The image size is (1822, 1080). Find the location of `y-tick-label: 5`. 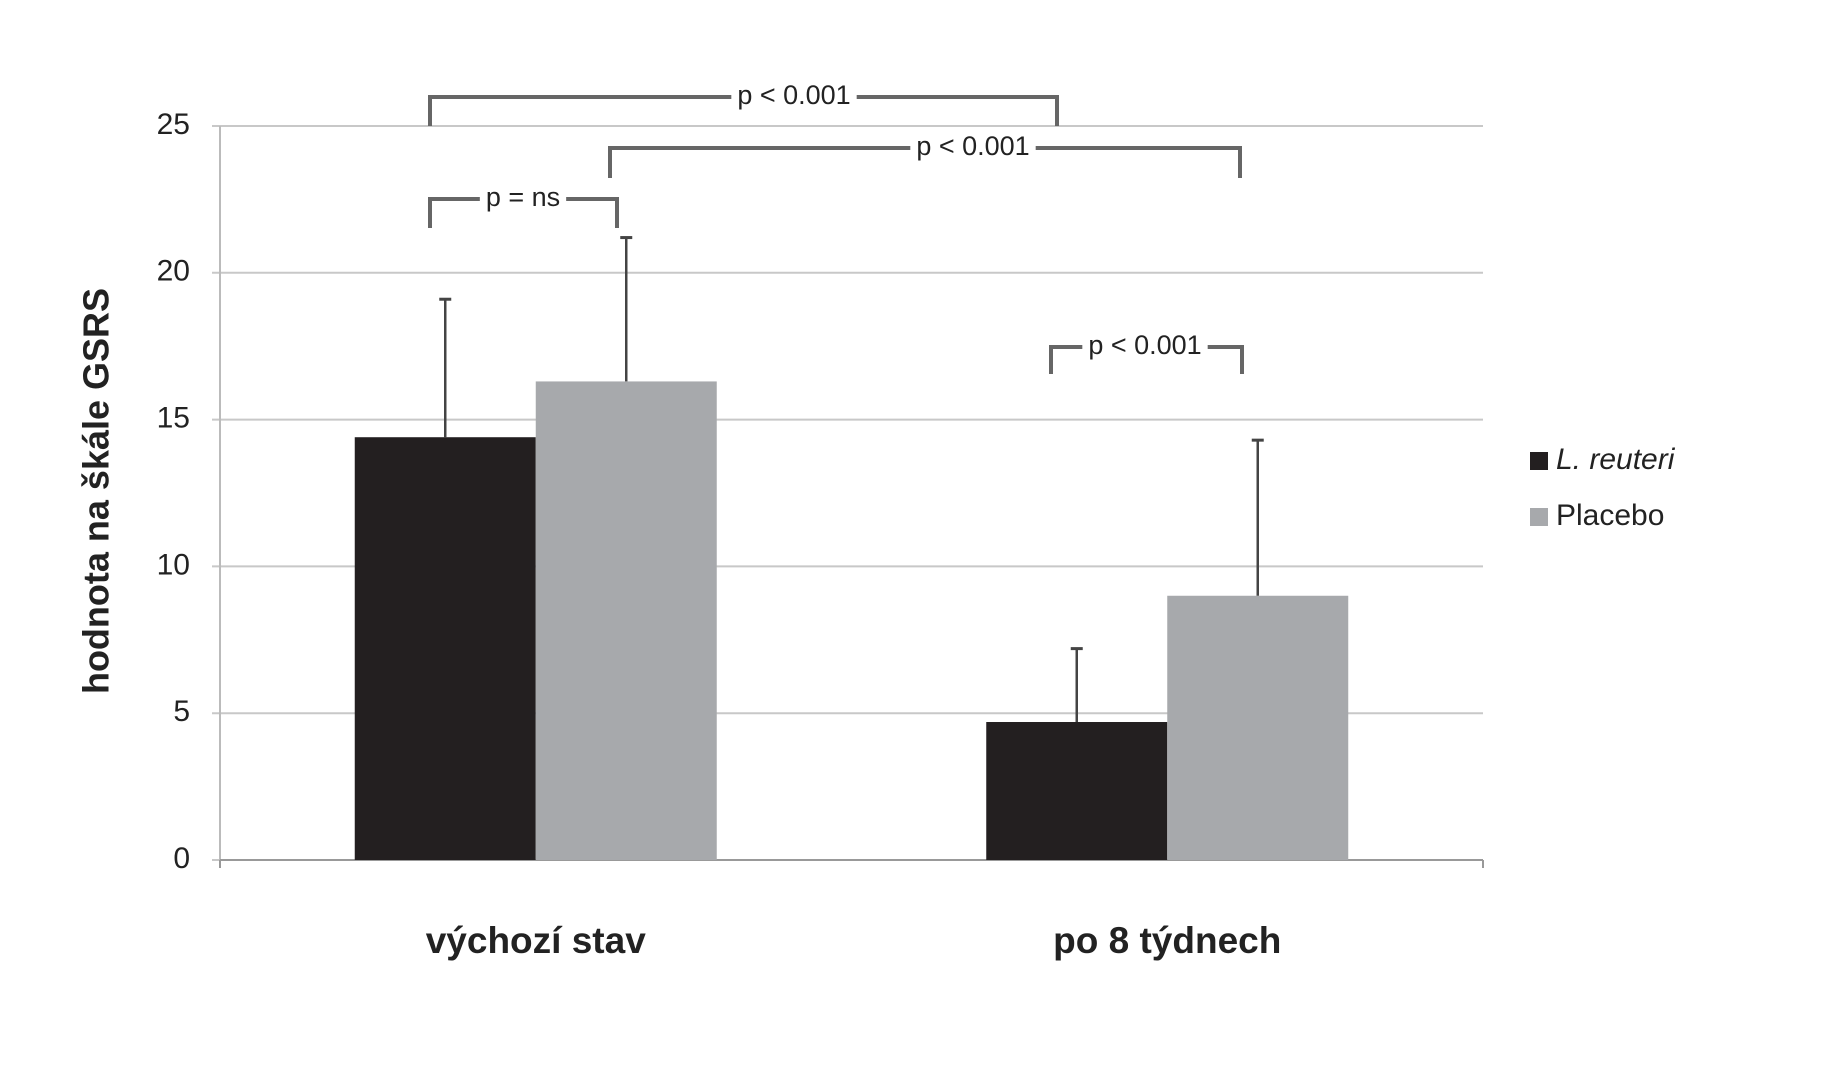

y-tick-label: 5 is located at coordinates (181, 711).